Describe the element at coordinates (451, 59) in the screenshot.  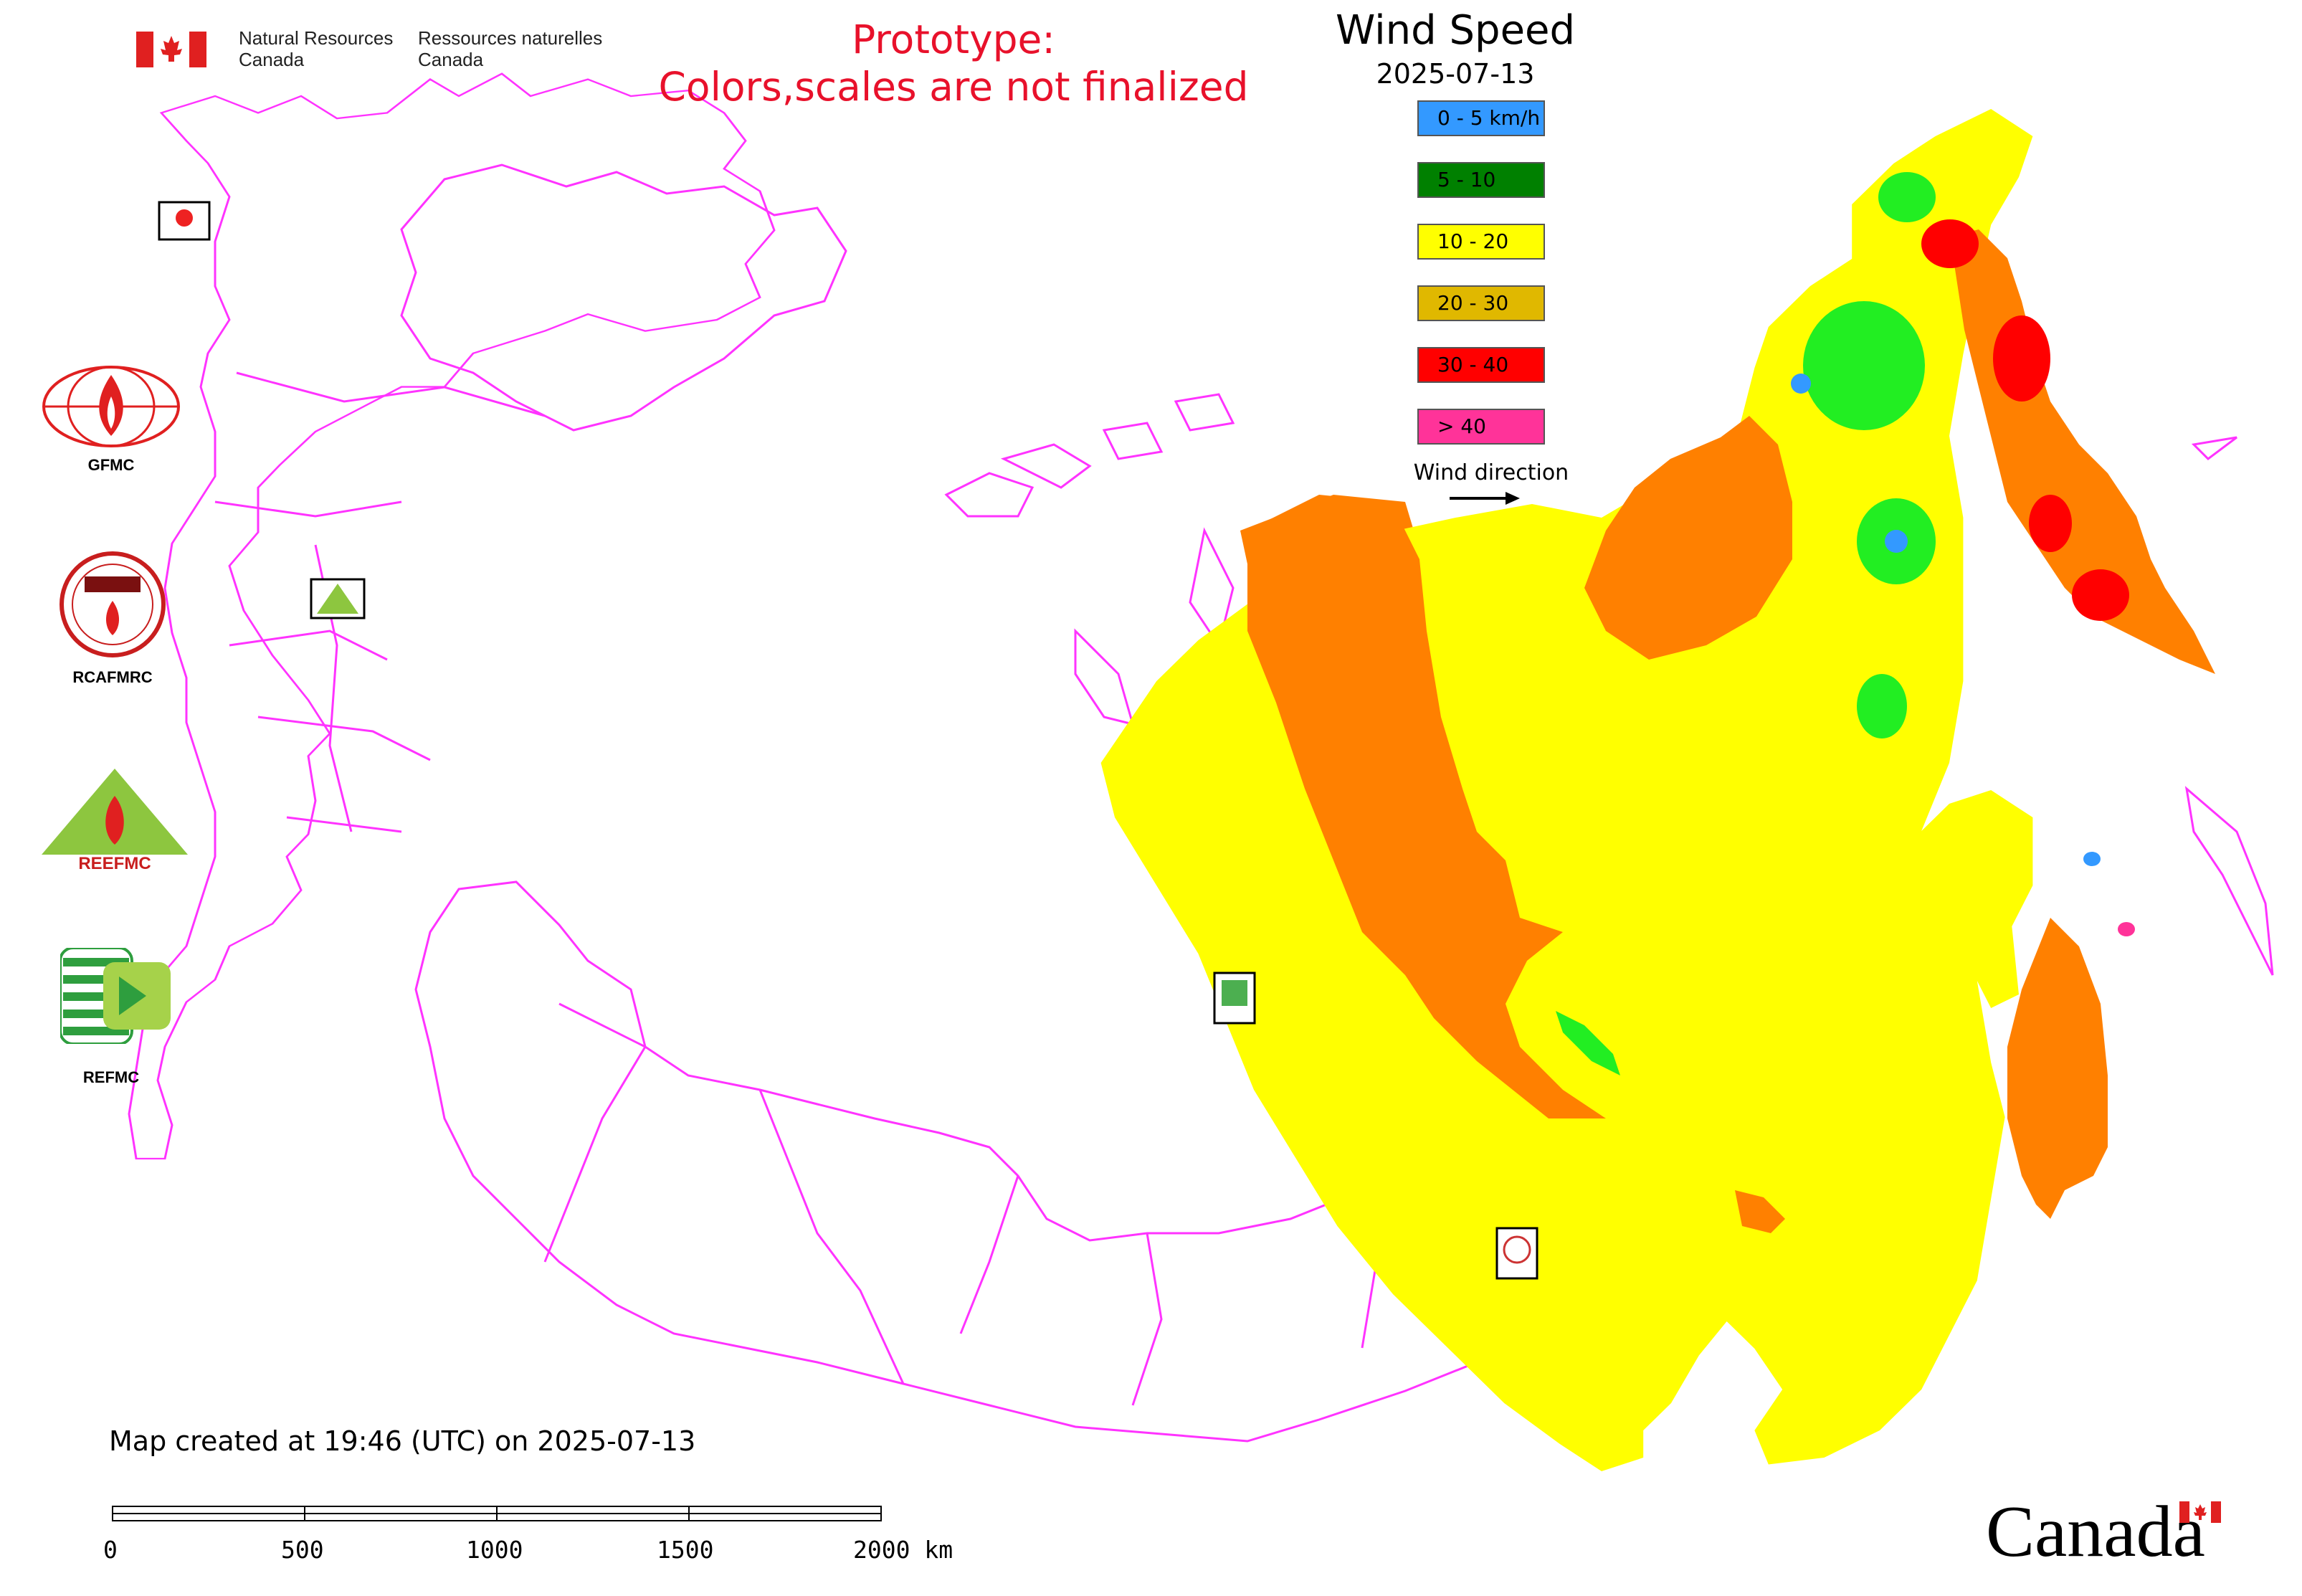
I see `nrcan-name-fr-line2: Canada` at that location.